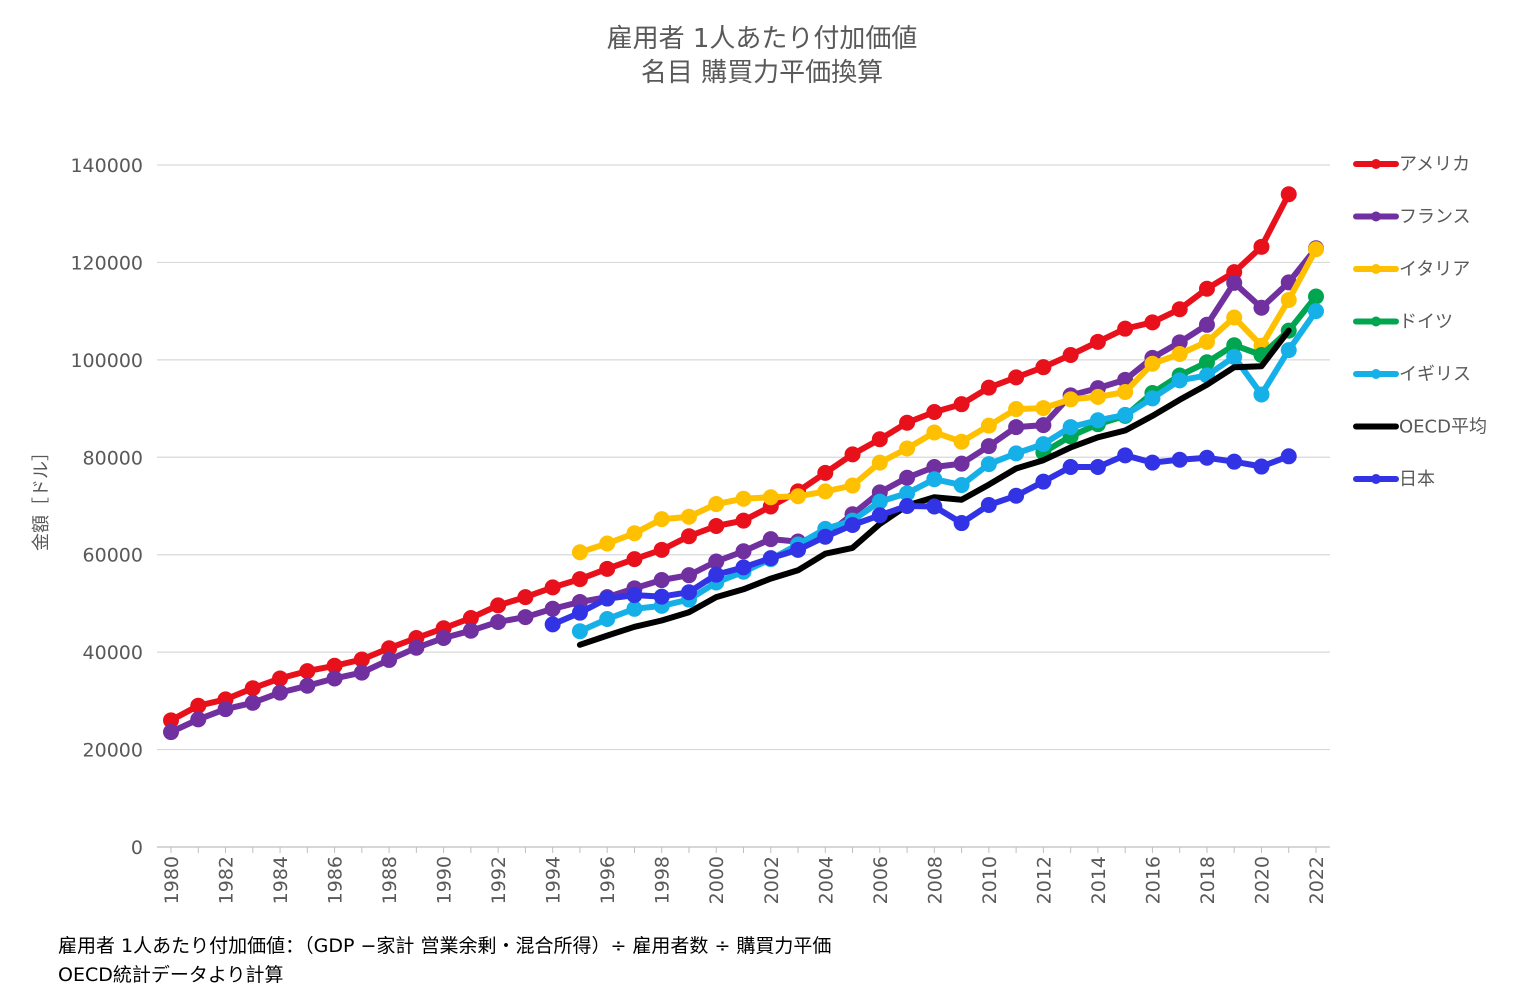 This screenshot has height=996, width=1524. Describe the element at coordinates (762, 56) in the screenshot. I see `chart-title: 雇用者 1人あたり付加価値 名目 購買力平価換算` at that location.